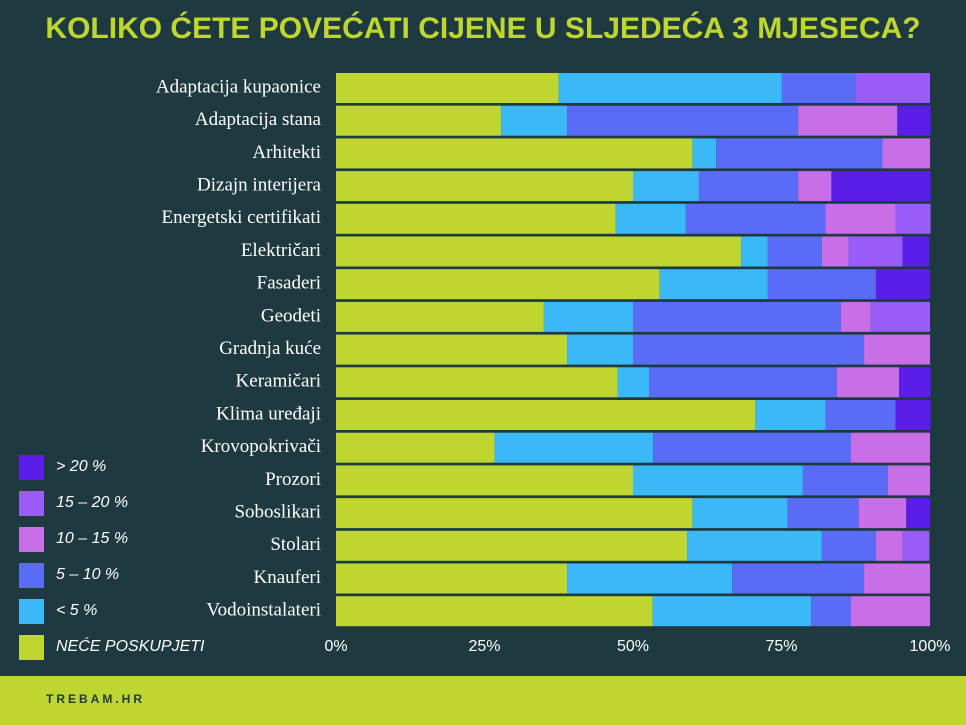 Image resolution: width=966 pixels, height=725 pixels. Describe the element at coordinates (261, 446) in the screenshot. I see `category-label: Krovopokrivači` at that location.